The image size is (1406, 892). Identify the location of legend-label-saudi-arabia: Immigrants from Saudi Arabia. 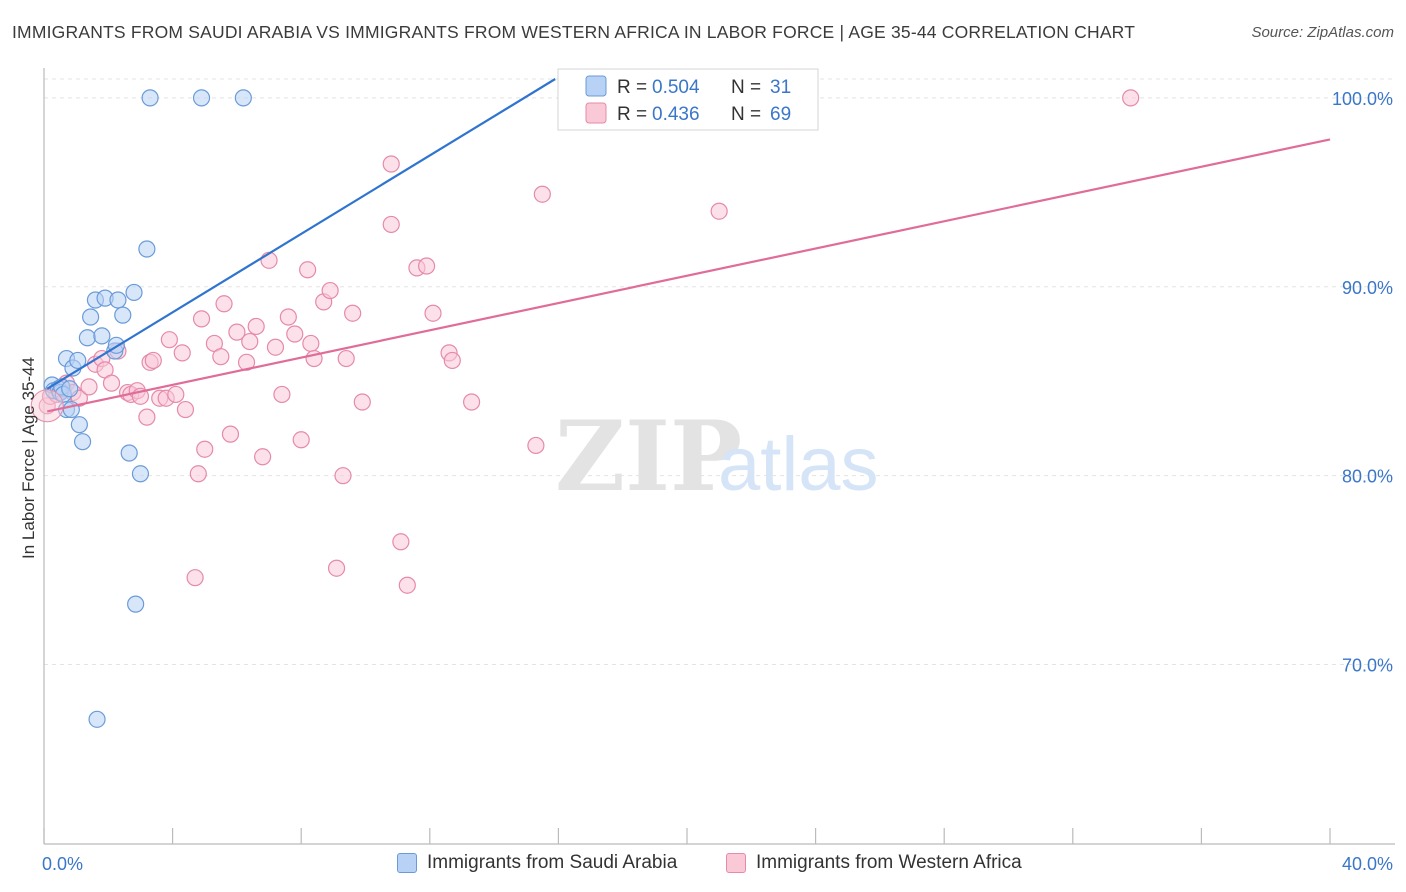
(552, 862).